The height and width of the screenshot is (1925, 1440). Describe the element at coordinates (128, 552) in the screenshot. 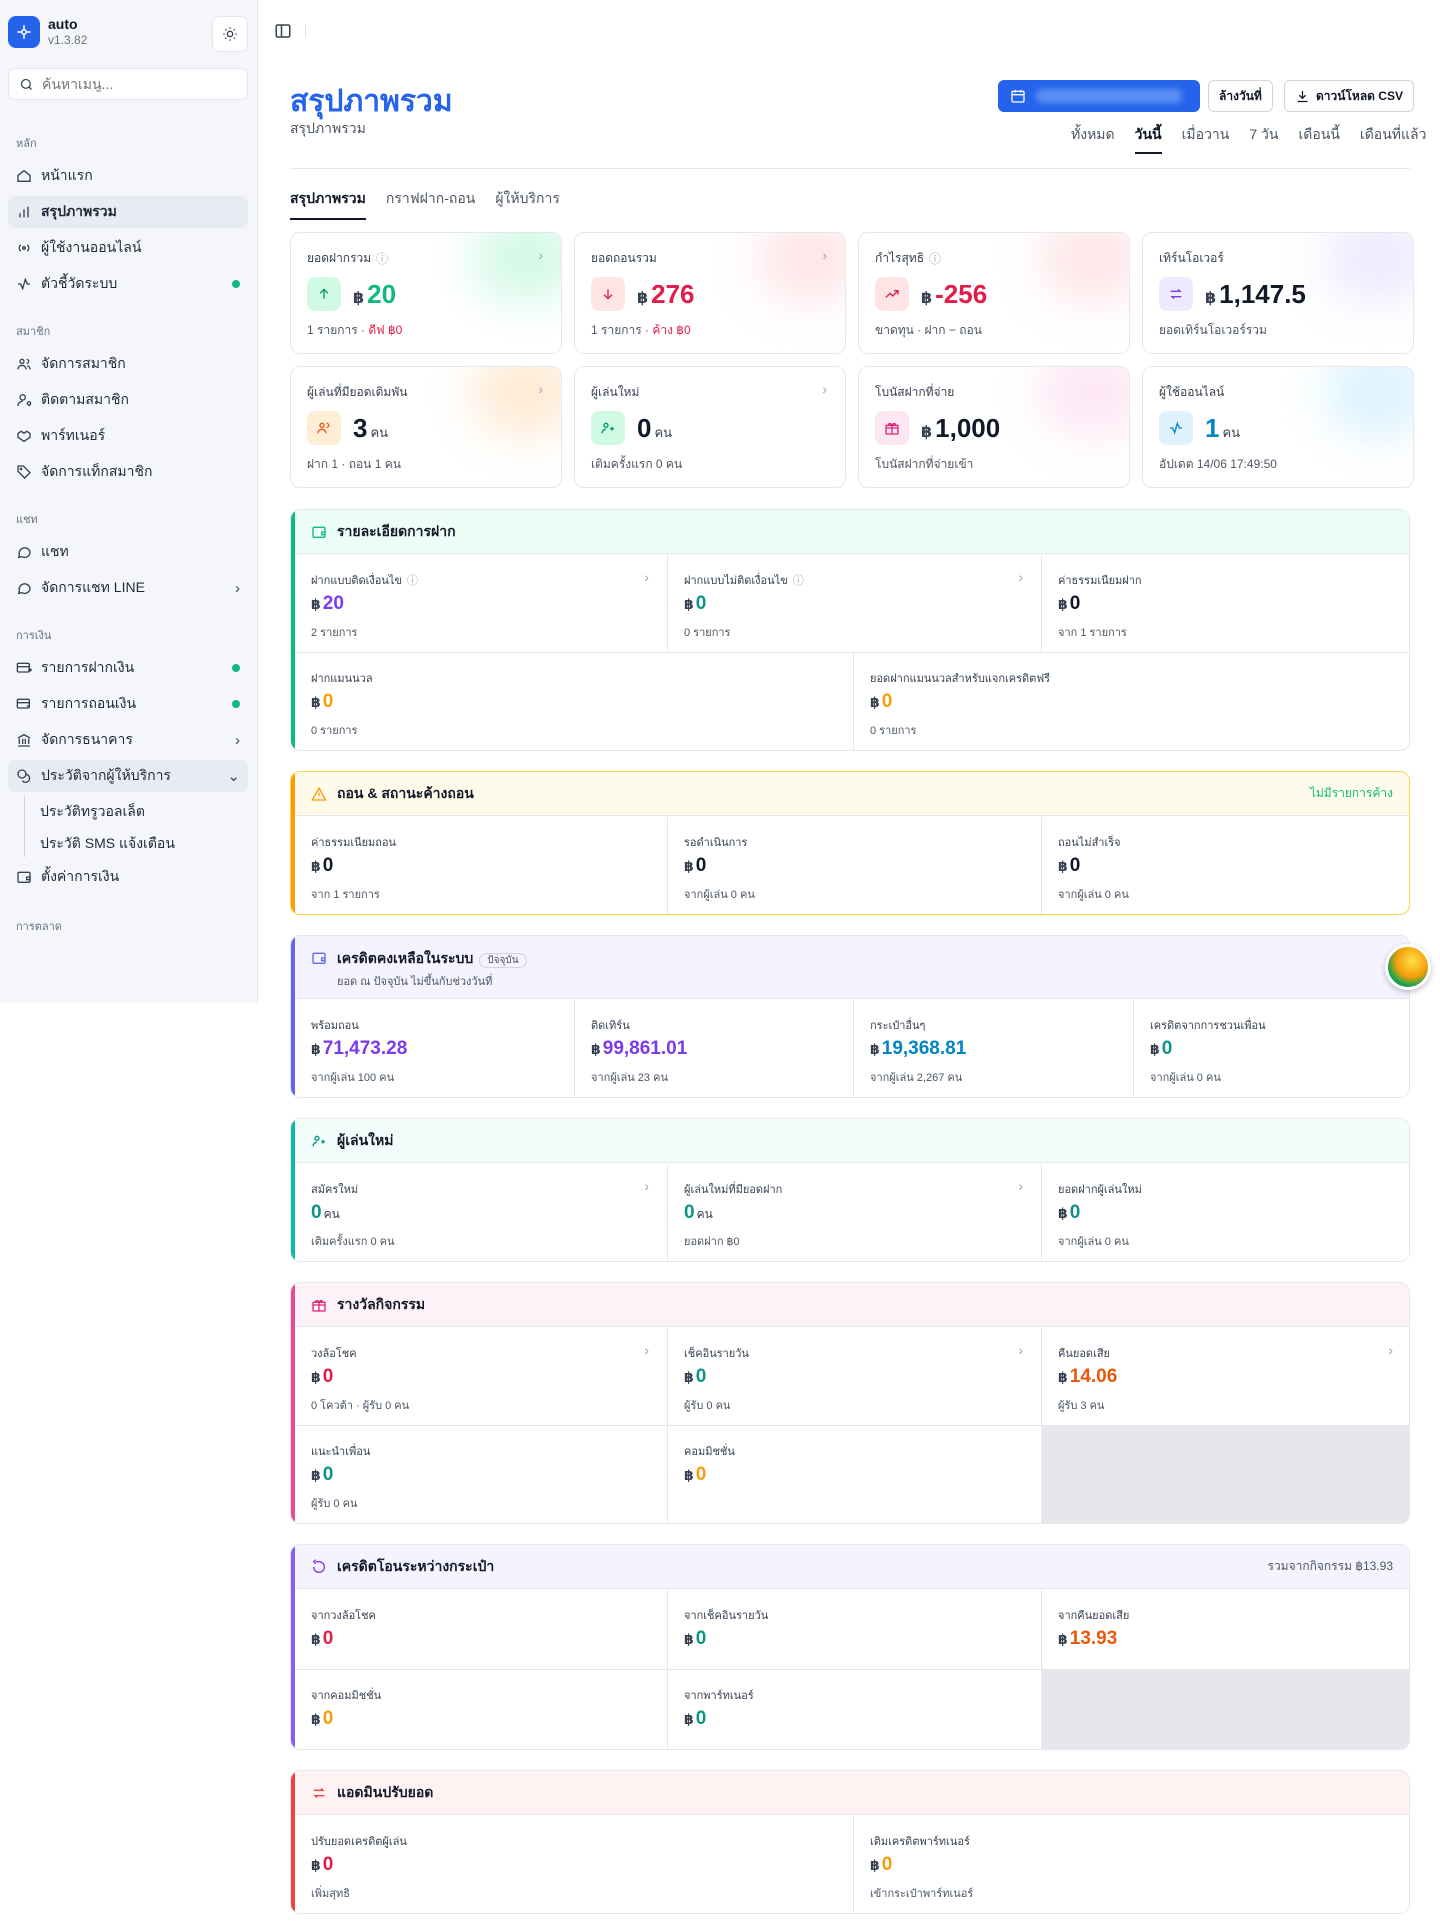

I see `sidebar-item-chat: แชท` at that location.